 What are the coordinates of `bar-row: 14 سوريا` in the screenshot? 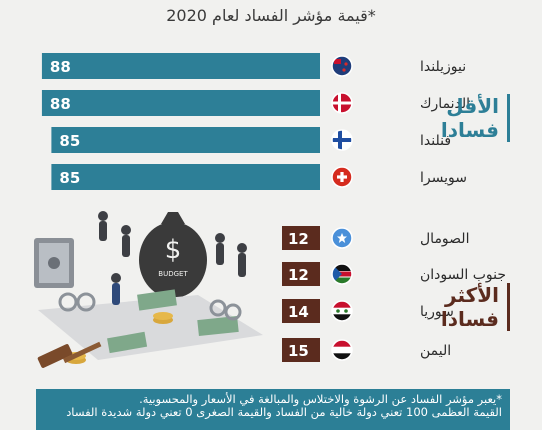 It's located at (368, 311).